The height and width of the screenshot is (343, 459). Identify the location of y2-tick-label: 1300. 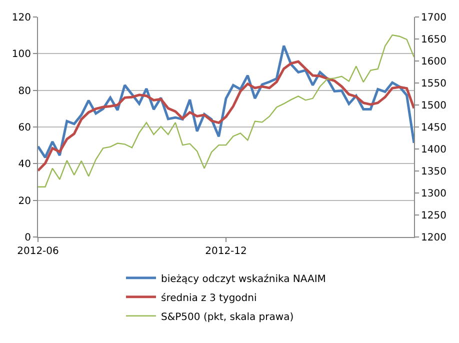
(433, 194).